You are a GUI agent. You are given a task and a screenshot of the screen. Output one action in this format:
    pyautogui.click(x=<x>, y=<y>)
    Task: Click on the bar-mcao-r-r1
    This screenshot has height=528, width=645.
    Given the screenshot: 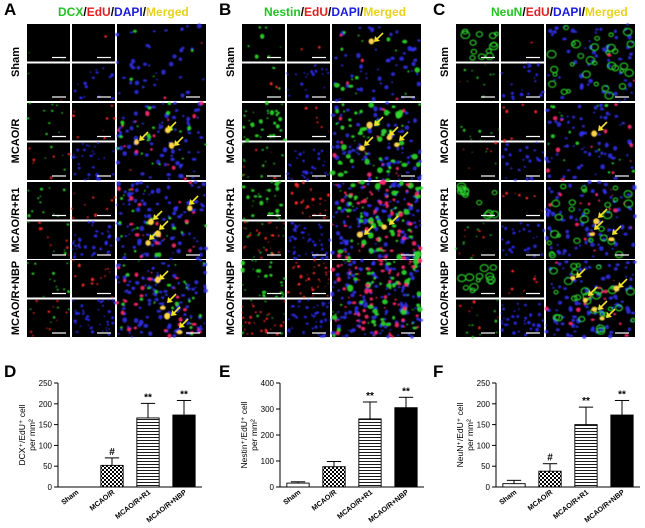 What is the action you would take?
    pyautogui.click(x=148, y=452)
    